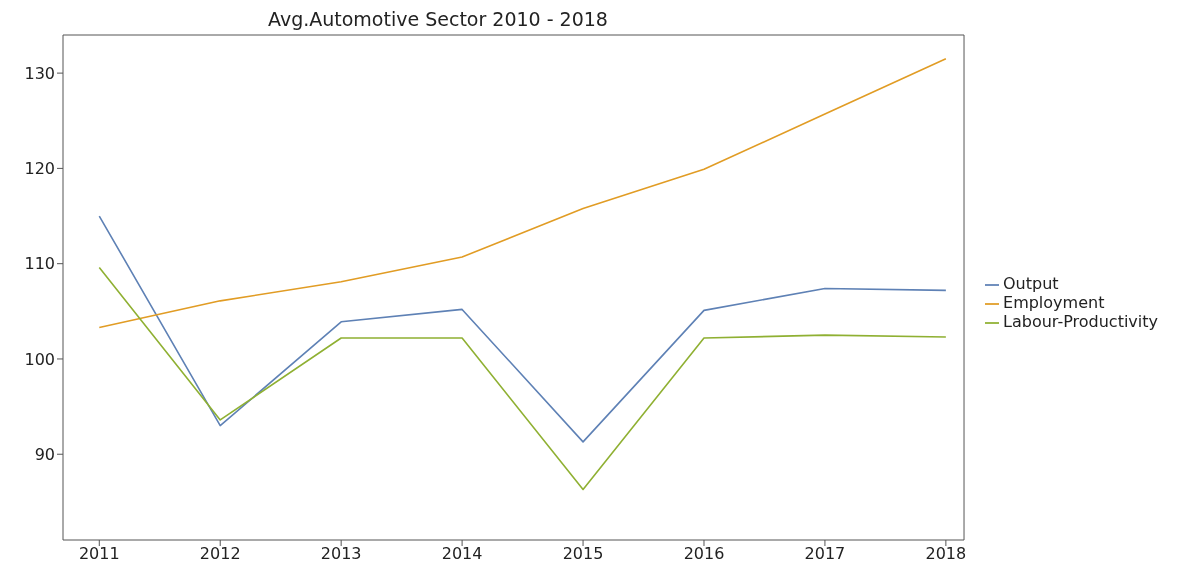 Image resolution: width=1189 pixels, height=583 pixels. Describe the element at coordinates (1080, 321) in the screenshot. I see `legend-label: Labour-Productivity` at that location.